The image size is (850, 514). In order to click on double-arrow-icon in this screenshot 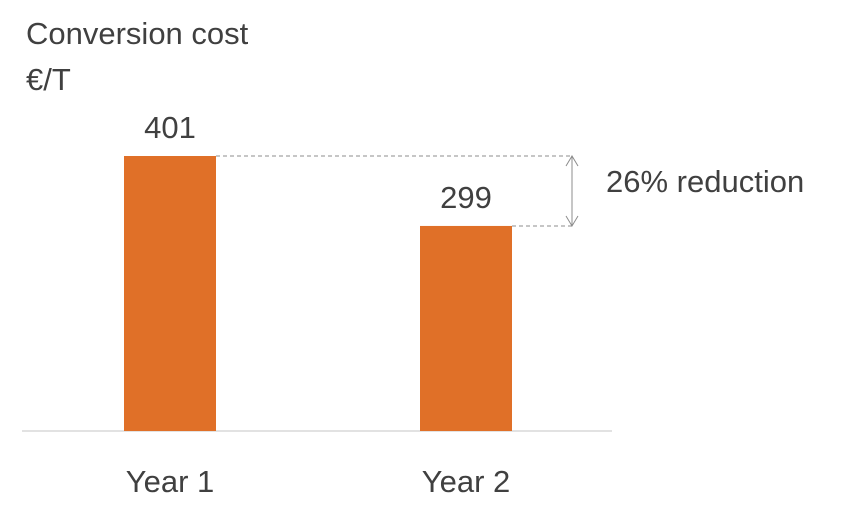, I will do `click(572, 191)`.